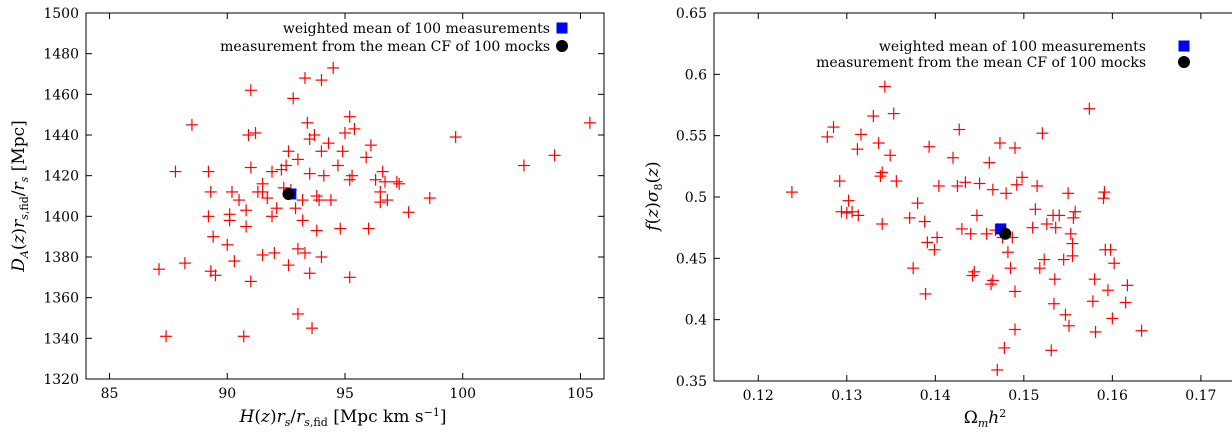 Image resolution: width=1232 pixels, height=432 pixels. Describe the element at coordinates (227, 394) in the screenshot. I see `x-tick-label: 90` at that location.